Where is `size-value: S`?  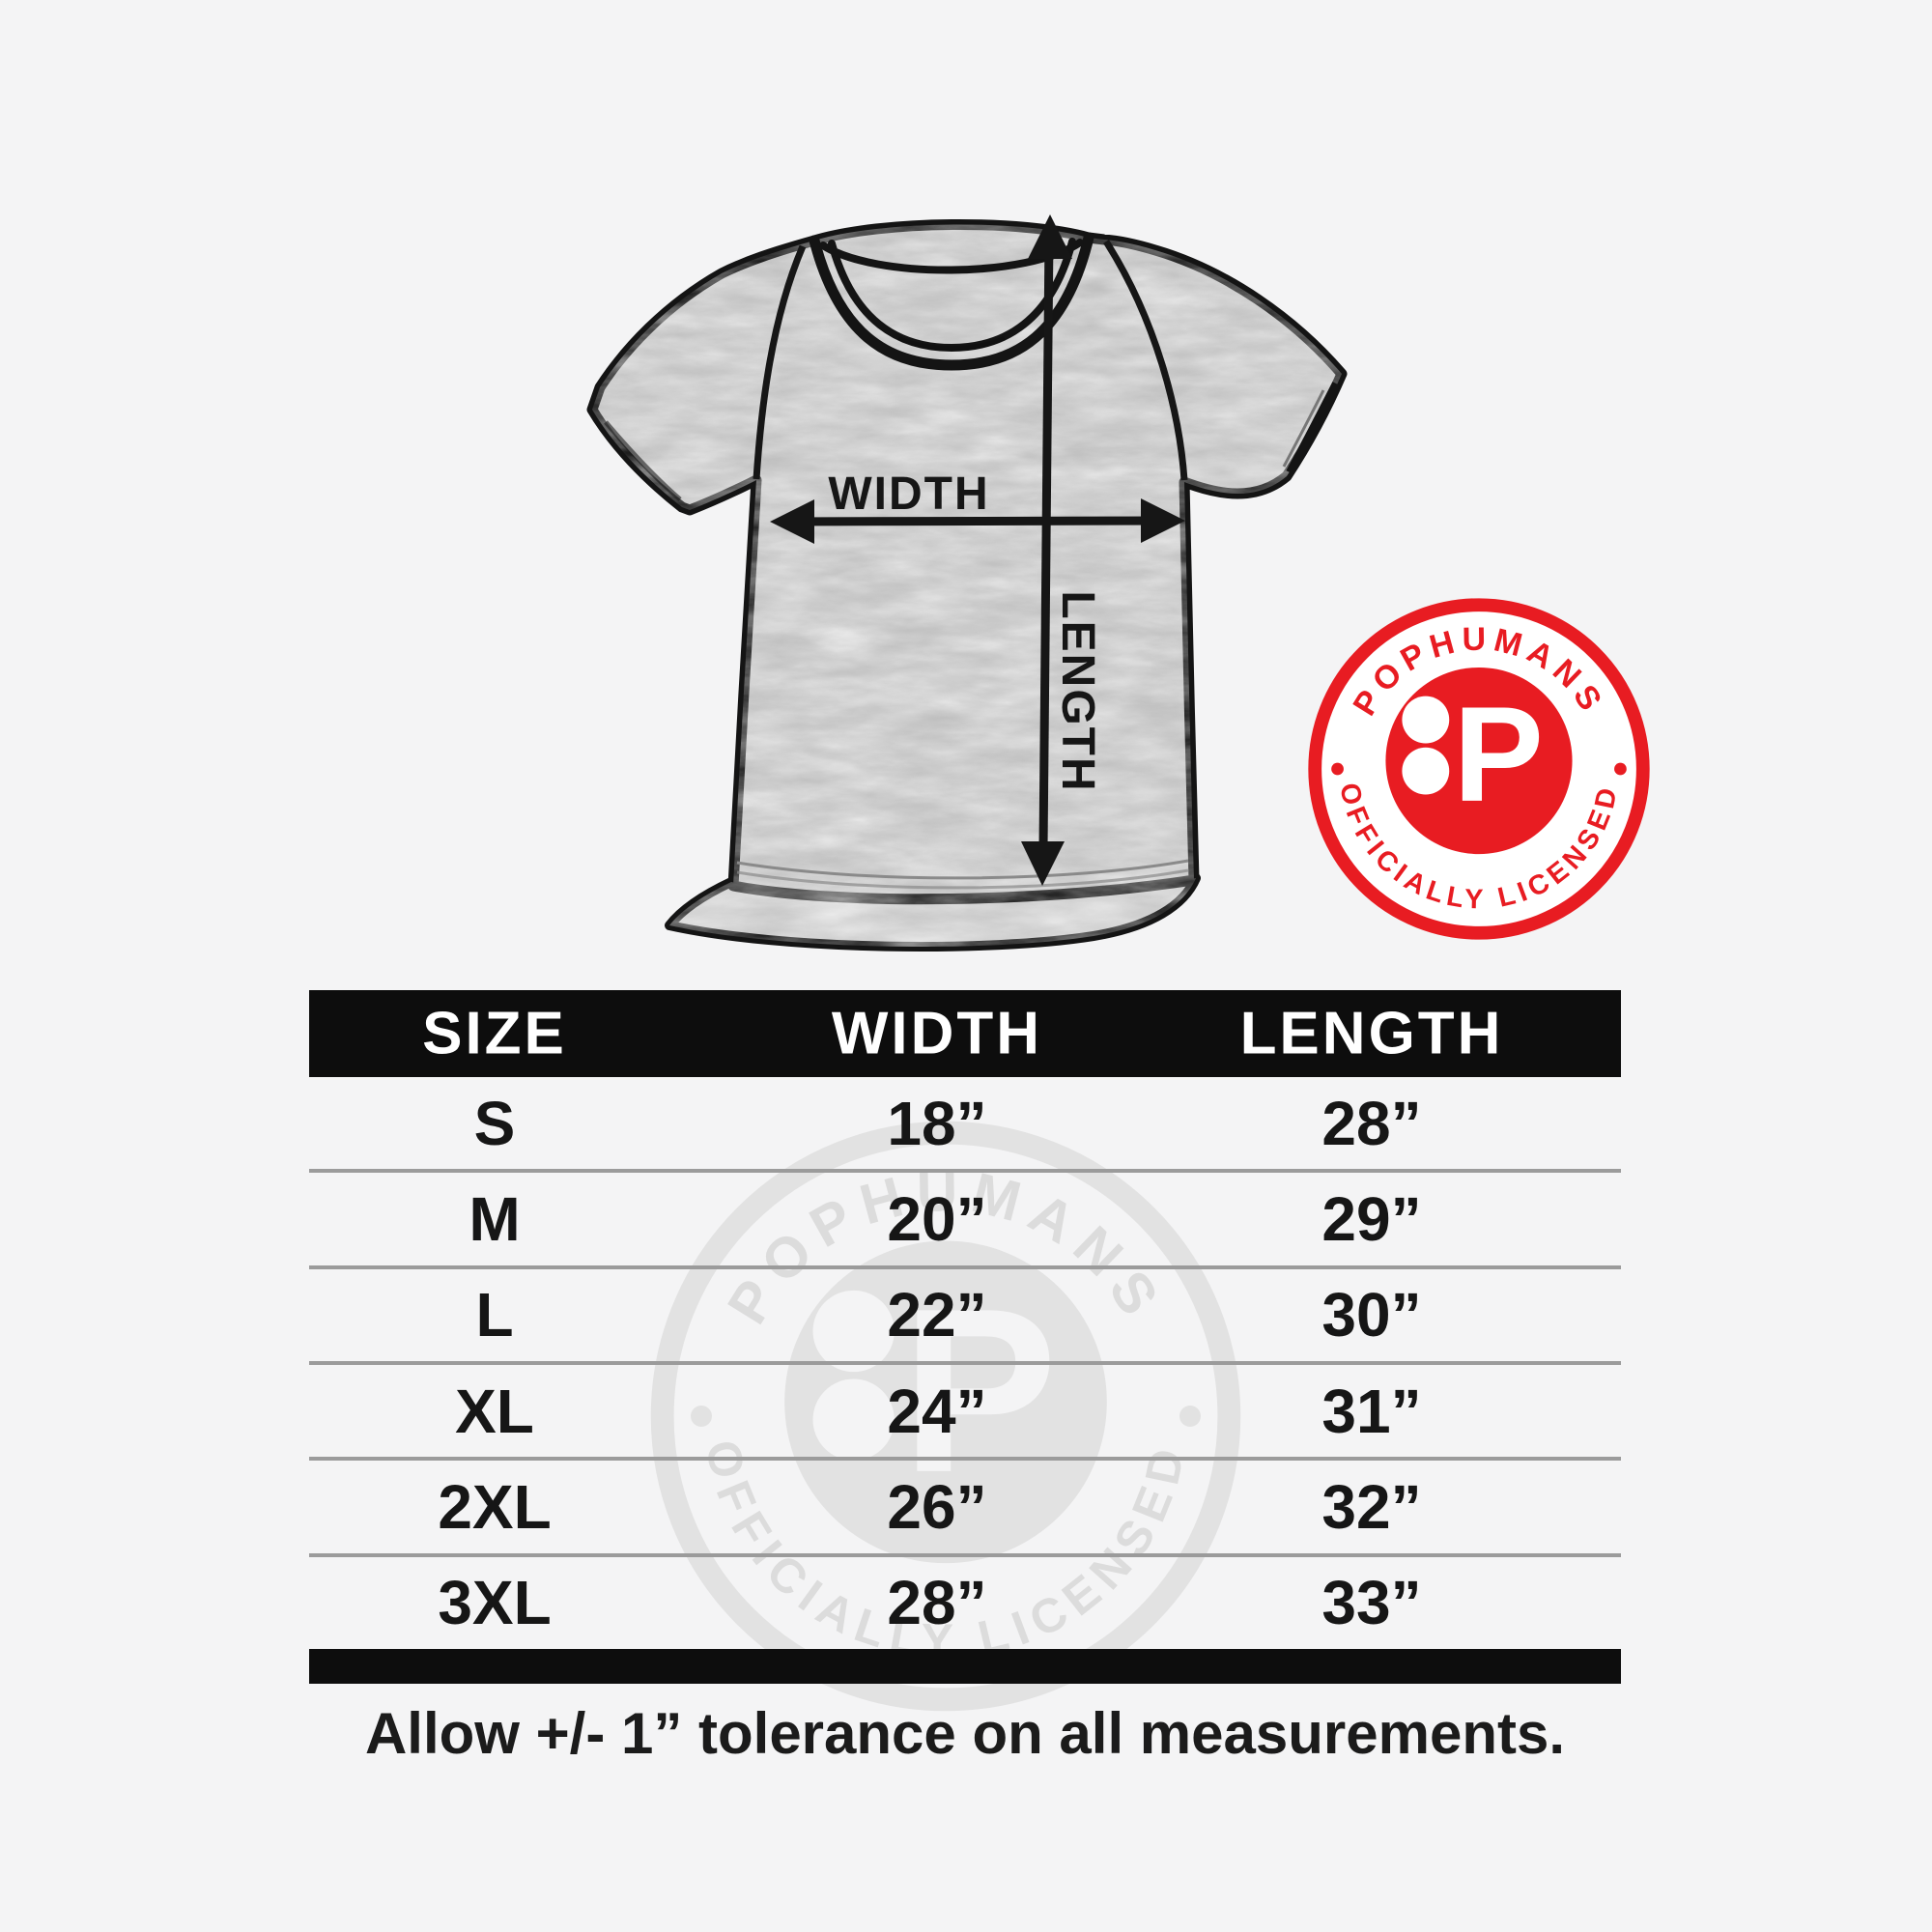
size-value: S is located at coordinates (494, 1123).